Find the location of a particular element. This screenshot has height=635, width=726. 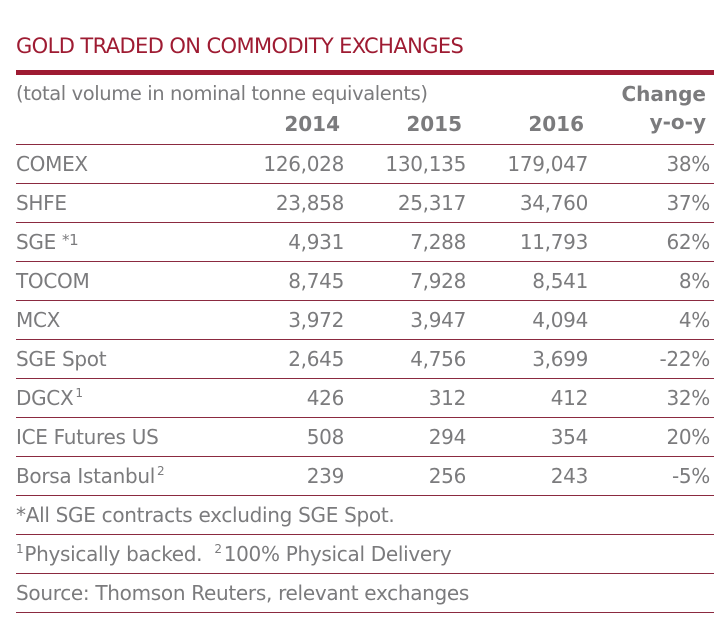

value-2015: 7,288 is located at coordinates (438, 242).